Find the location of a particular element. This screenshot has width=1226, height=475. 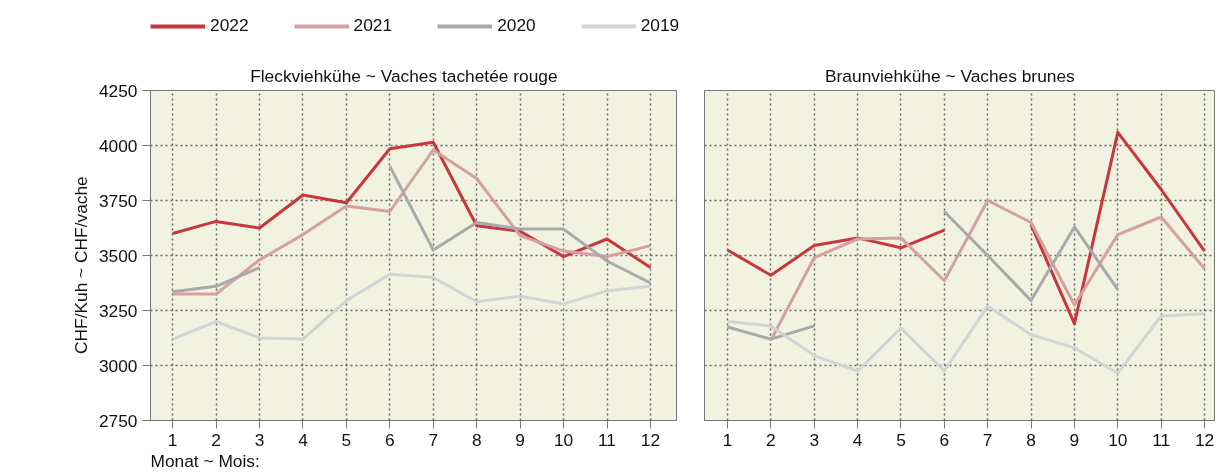

chart-title: Fleckviehkühe ~ Vaches tachetée rouge is located at coordinates (404, 75).